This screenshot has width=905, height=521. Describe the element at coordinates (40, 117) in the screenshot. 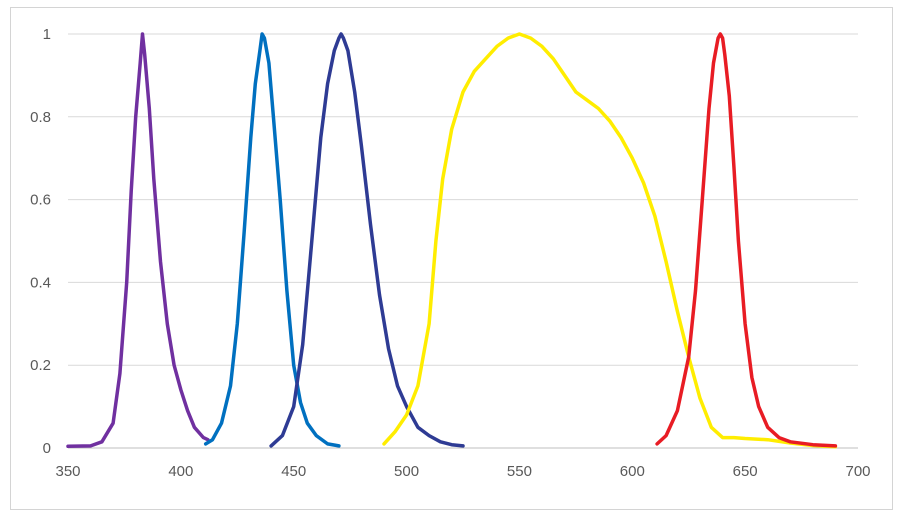

I see `y-tick-label: 0.8` at that location.